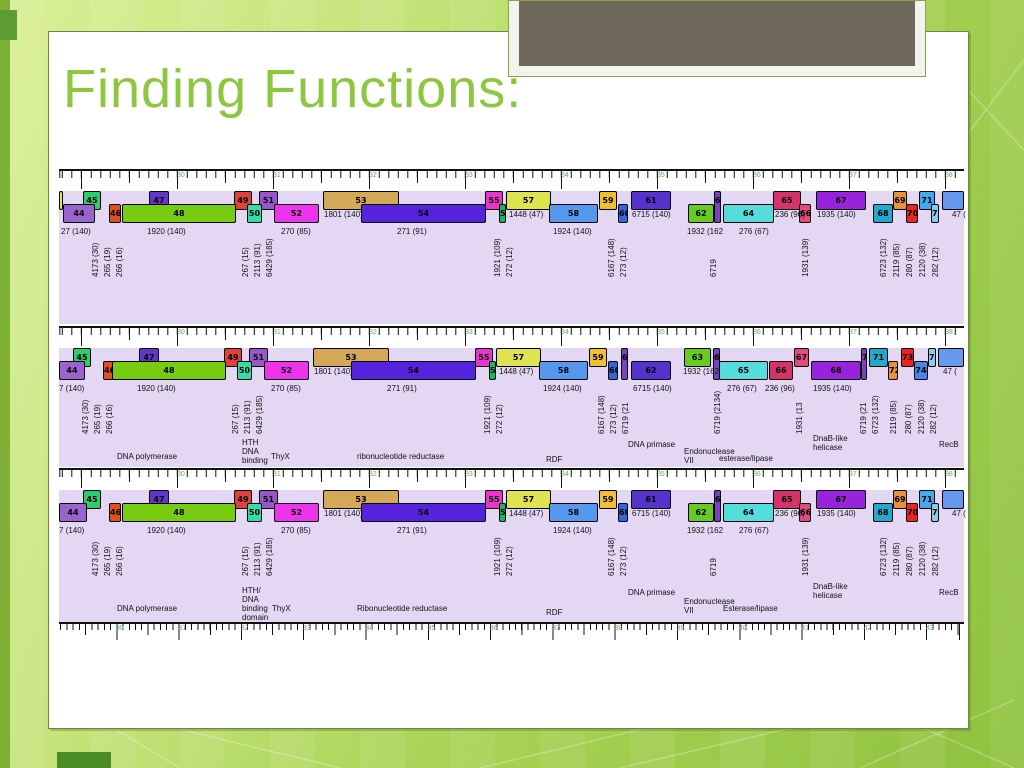 The height and width of the screenshot is (768, 1024). Describe the element at coordinates (373, 474) in the screenshot. I see `ruler-number: 32` at that location.